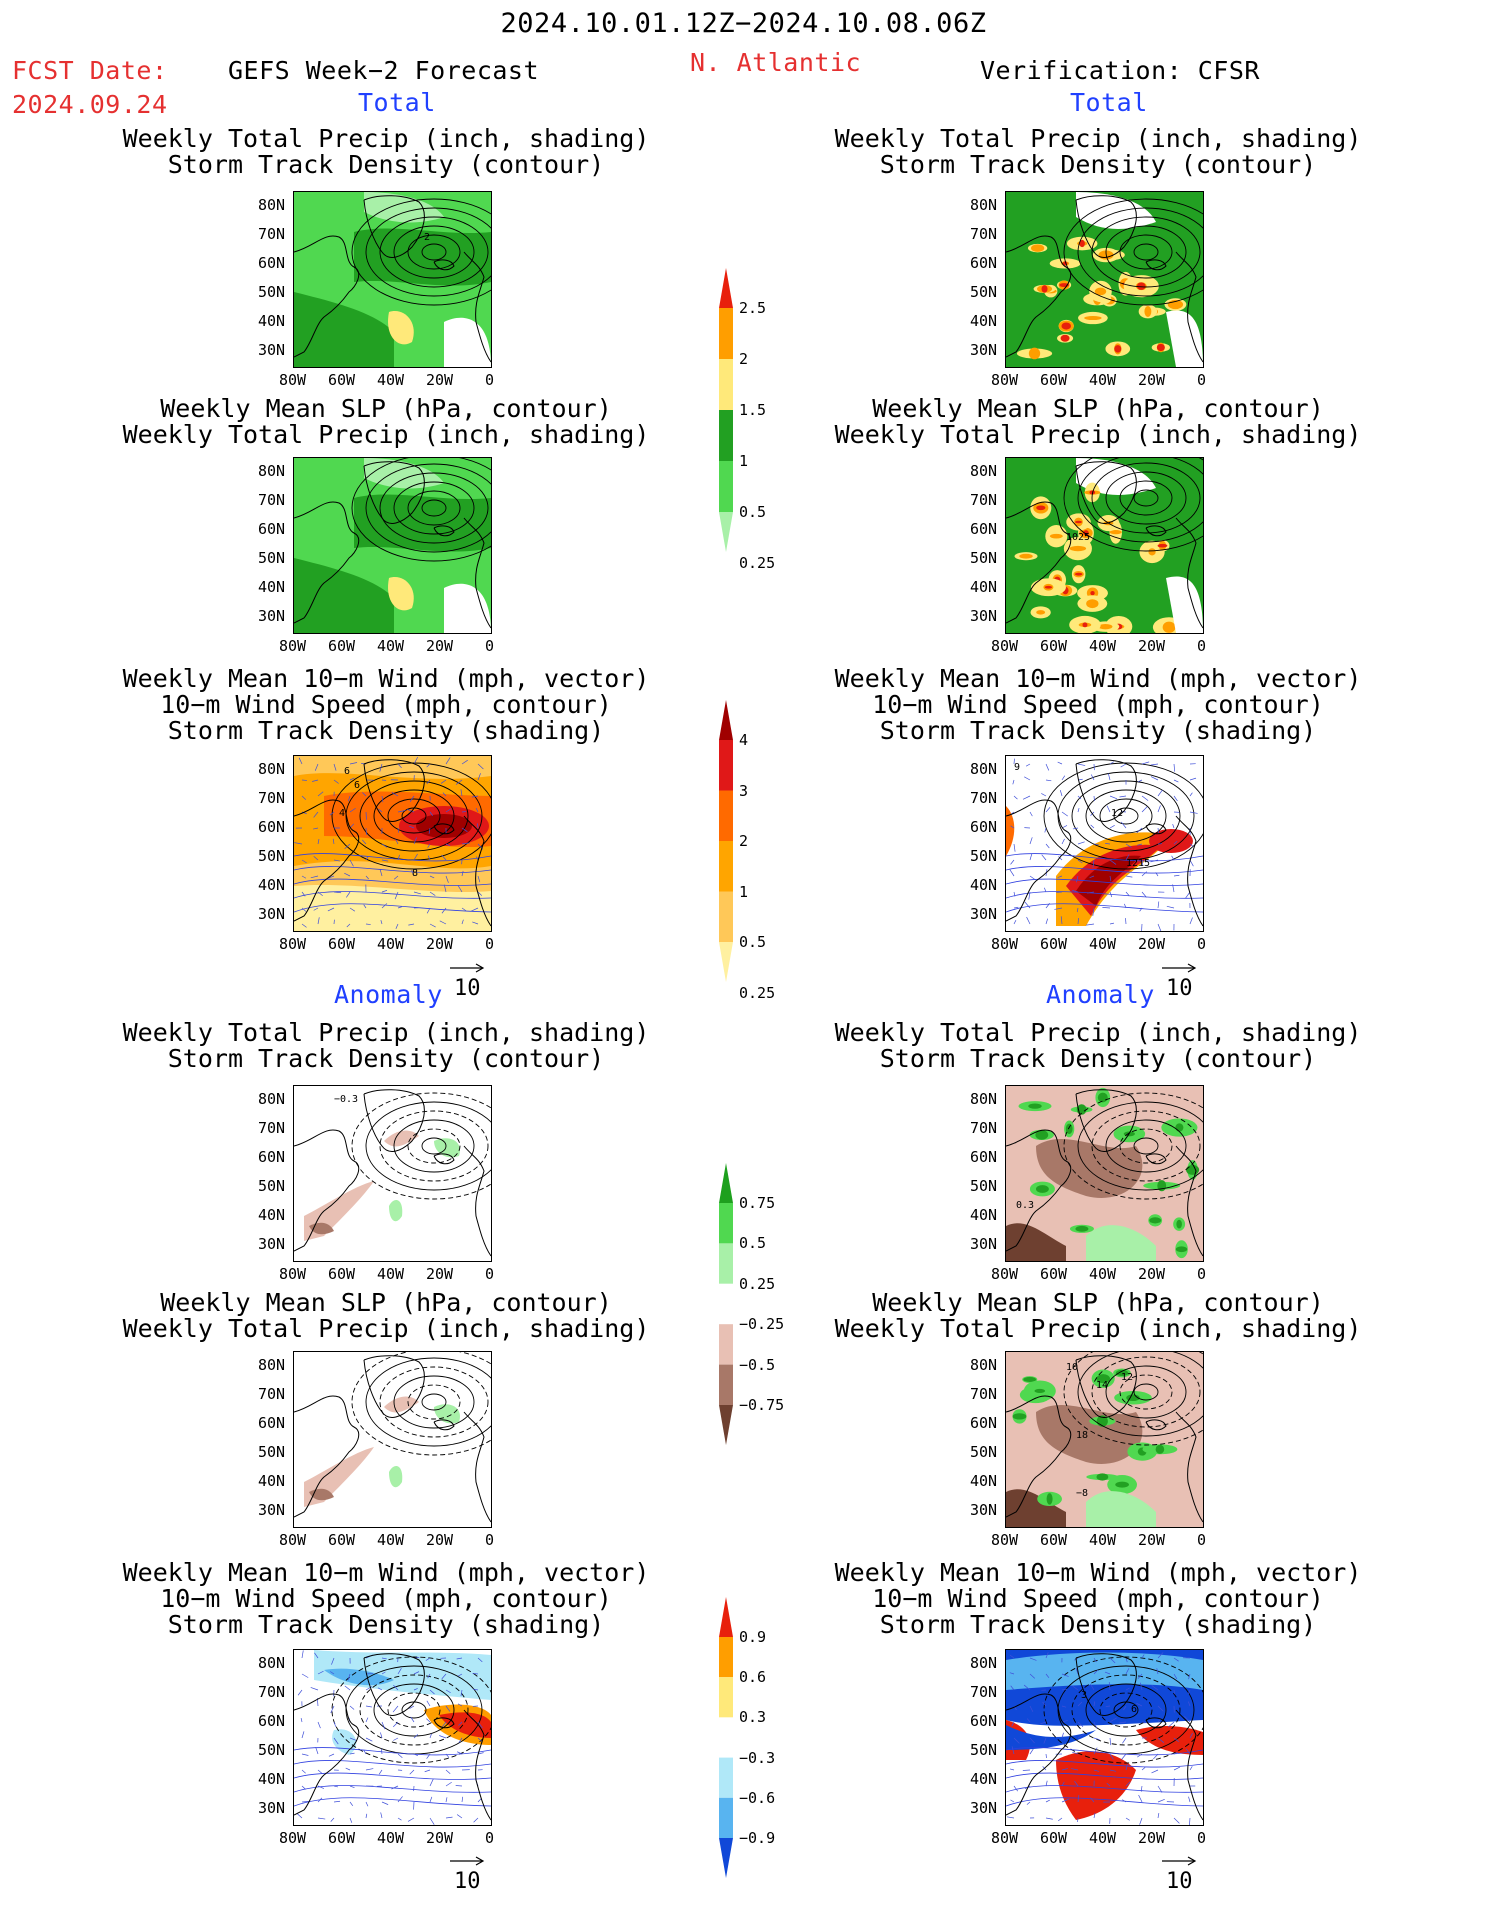 The image size is (1487, 1925). I want to click on panel-title-line: Storm Track Density (shading), so click(1098, 1624).